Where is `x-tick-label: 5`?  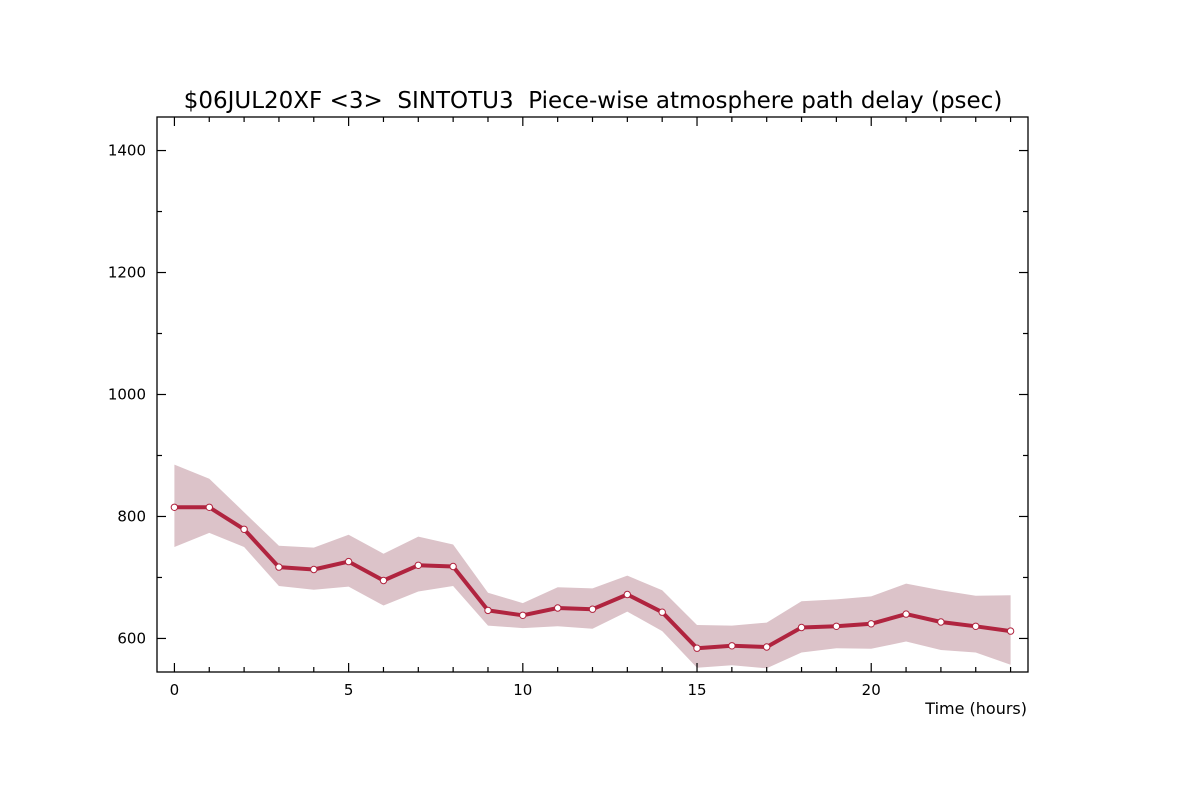
x-tick-label: 5 is located at coordinates (349, 690).